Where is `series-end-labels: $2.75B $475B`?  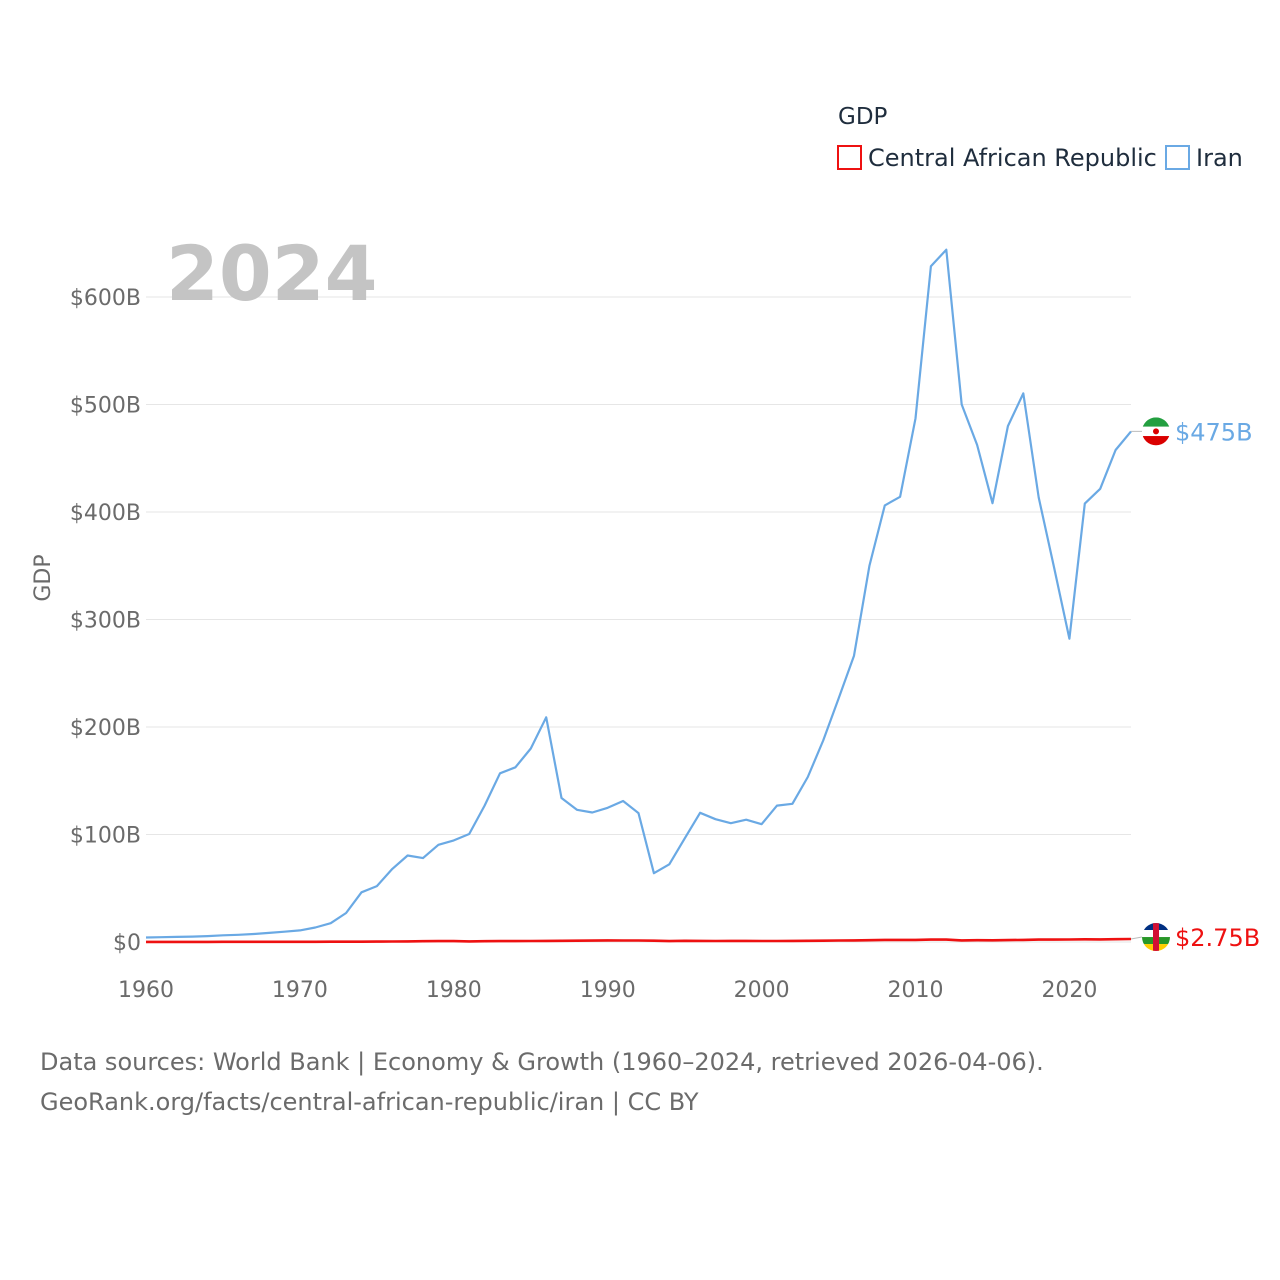 series-end-labels: $2.75B $475B is located at coordinates (1195, 684).